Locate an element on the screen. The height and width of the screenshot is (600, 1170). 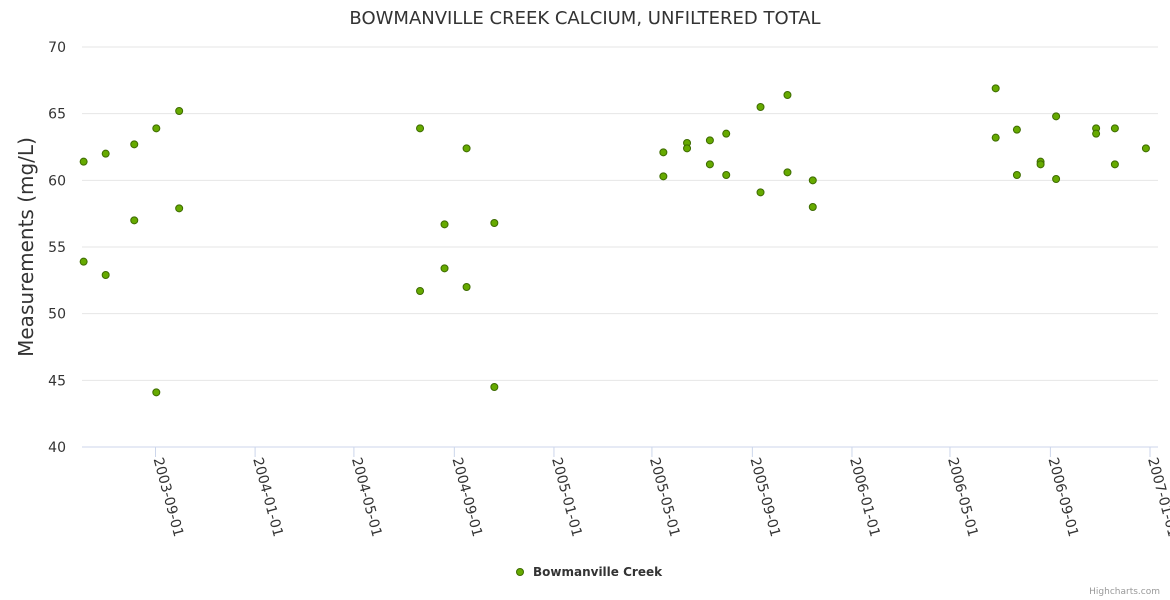
y-tick-label: 65 is located at coordinates (57, 115).